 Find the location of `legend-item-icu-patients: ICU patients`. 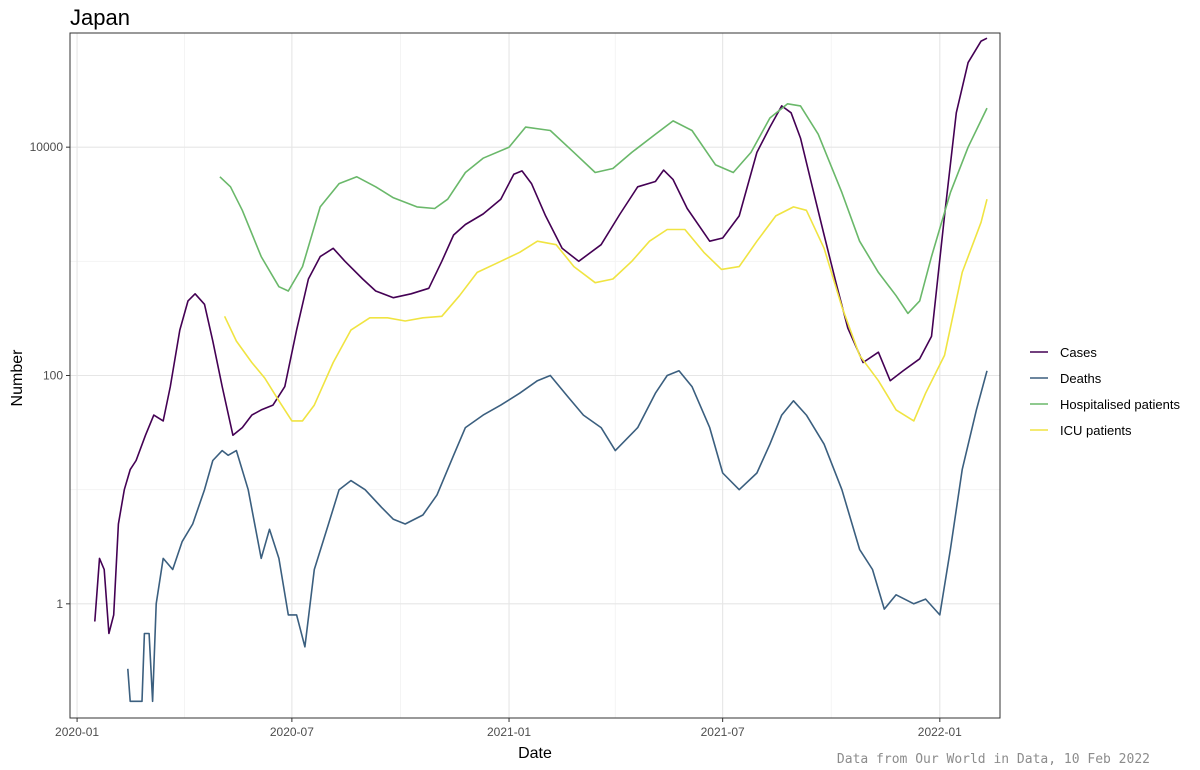

legend-item-icu-patients: ICU patients is located at coordinates (1081, 430).